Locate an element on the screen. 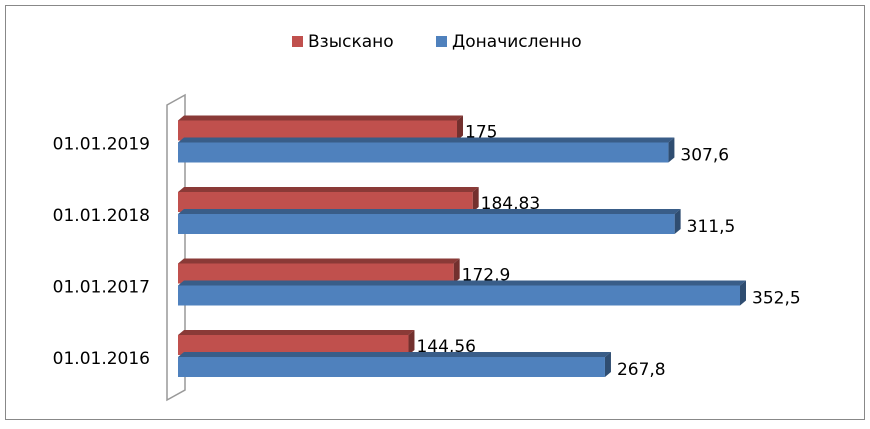  back-wall is located at coordinates (176, 247).